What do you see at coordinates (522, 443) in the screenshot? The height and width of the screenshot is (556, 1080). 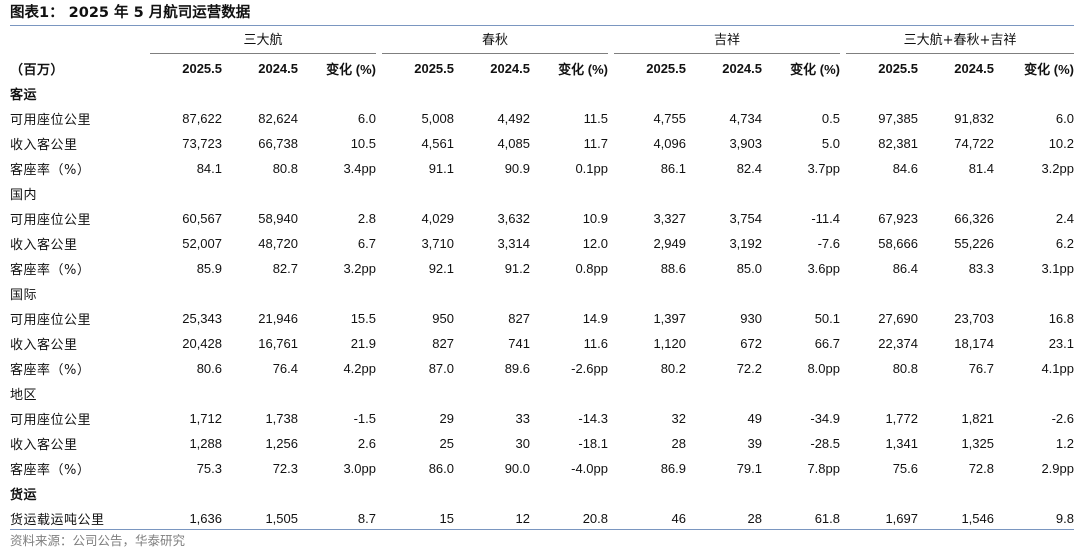 I see `table-cell: 30` at bounding box center [522, 443].